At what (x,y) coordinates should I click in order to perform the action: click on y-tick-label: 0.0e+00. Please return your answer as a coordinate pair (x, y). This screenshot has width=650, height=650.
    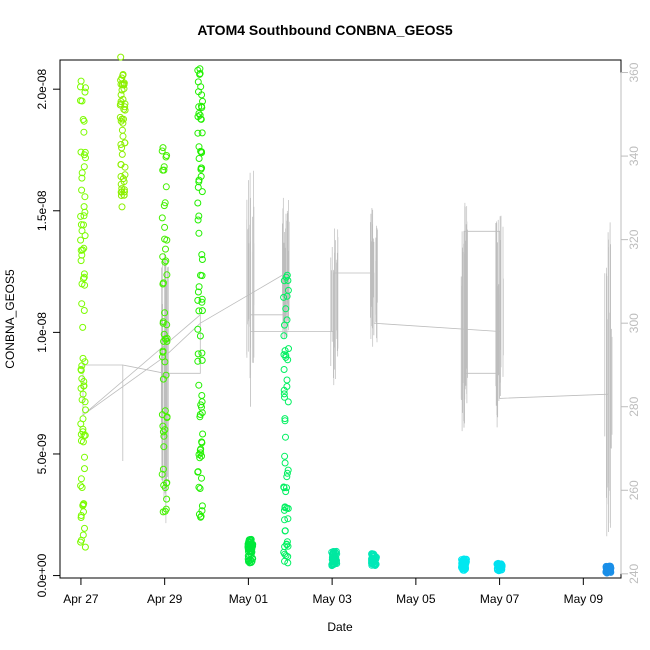
    Looking at the image, I should click on (42, 575).